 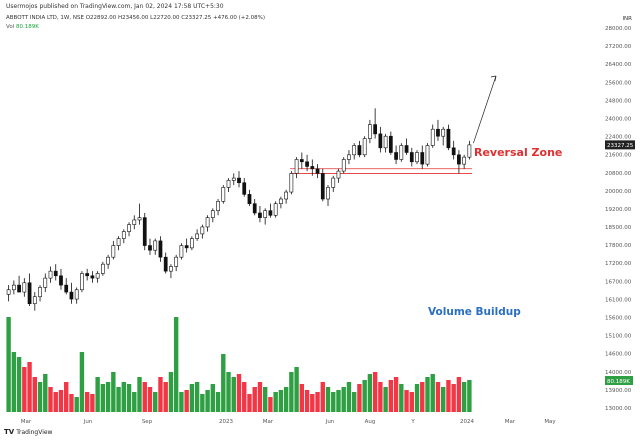 I want to click on x-tick-label: Y, so click(x=412, y=422).